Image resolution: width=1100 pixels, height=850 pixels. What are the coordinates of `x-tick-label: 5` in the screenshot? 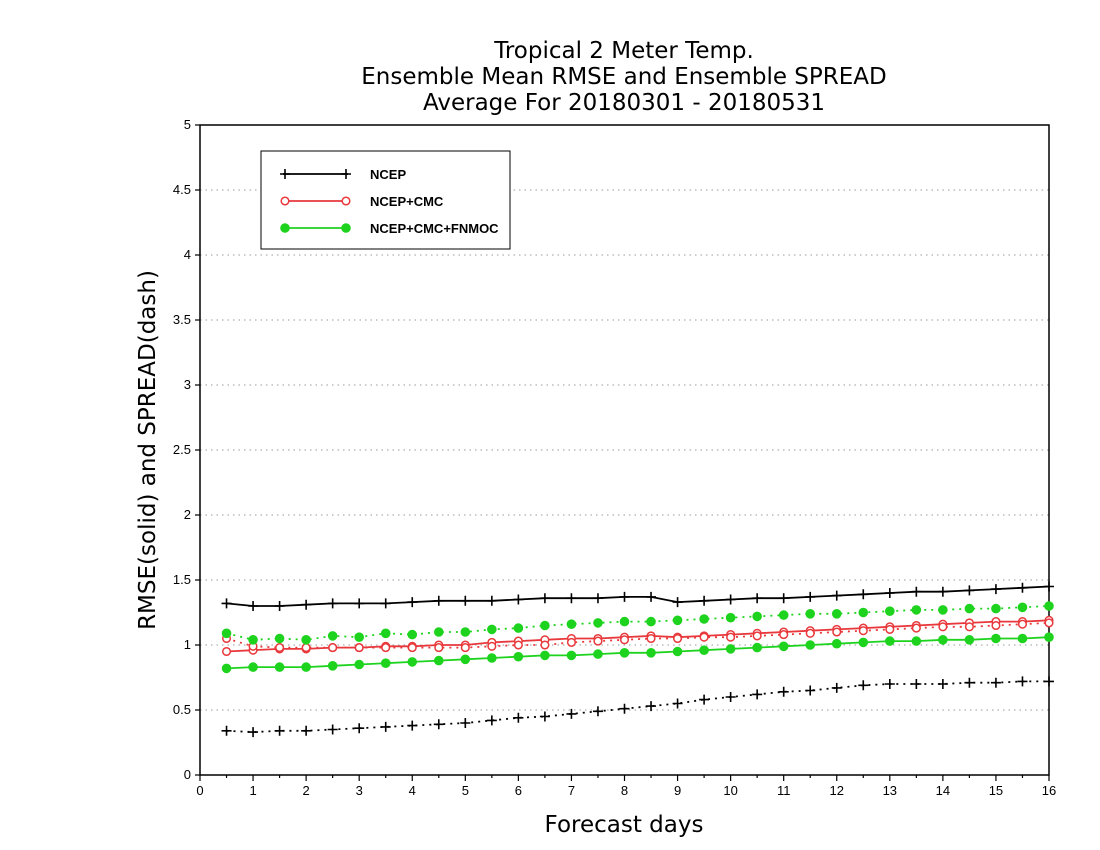 It's located at (465, 790).